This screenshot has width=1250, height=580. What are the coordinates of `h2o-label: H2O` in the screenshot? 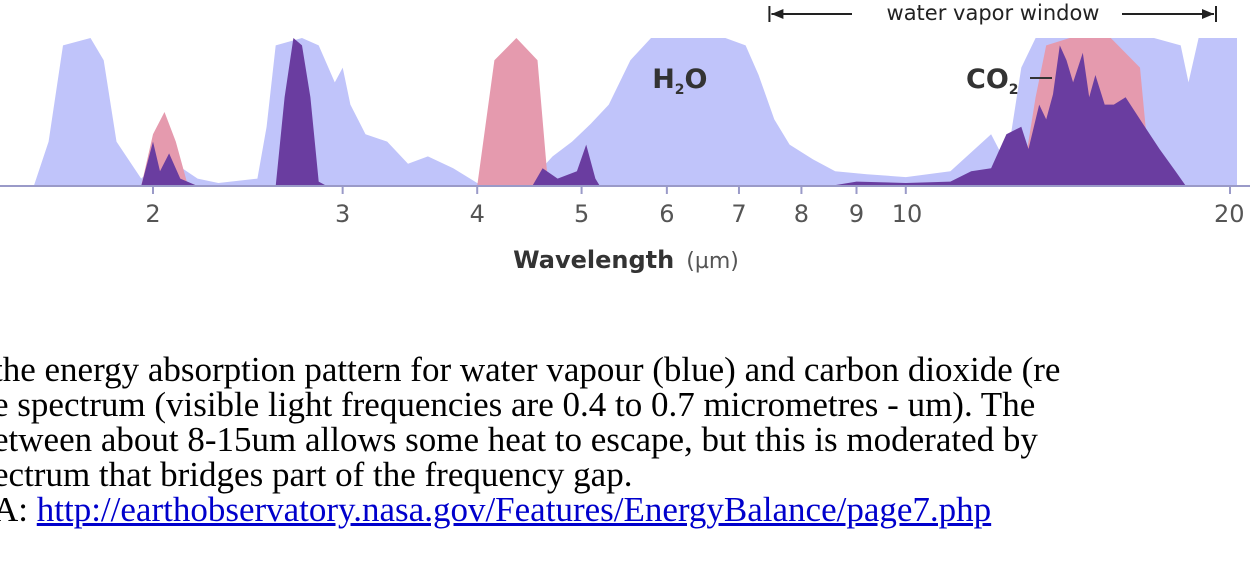 It's located at (679, 81).